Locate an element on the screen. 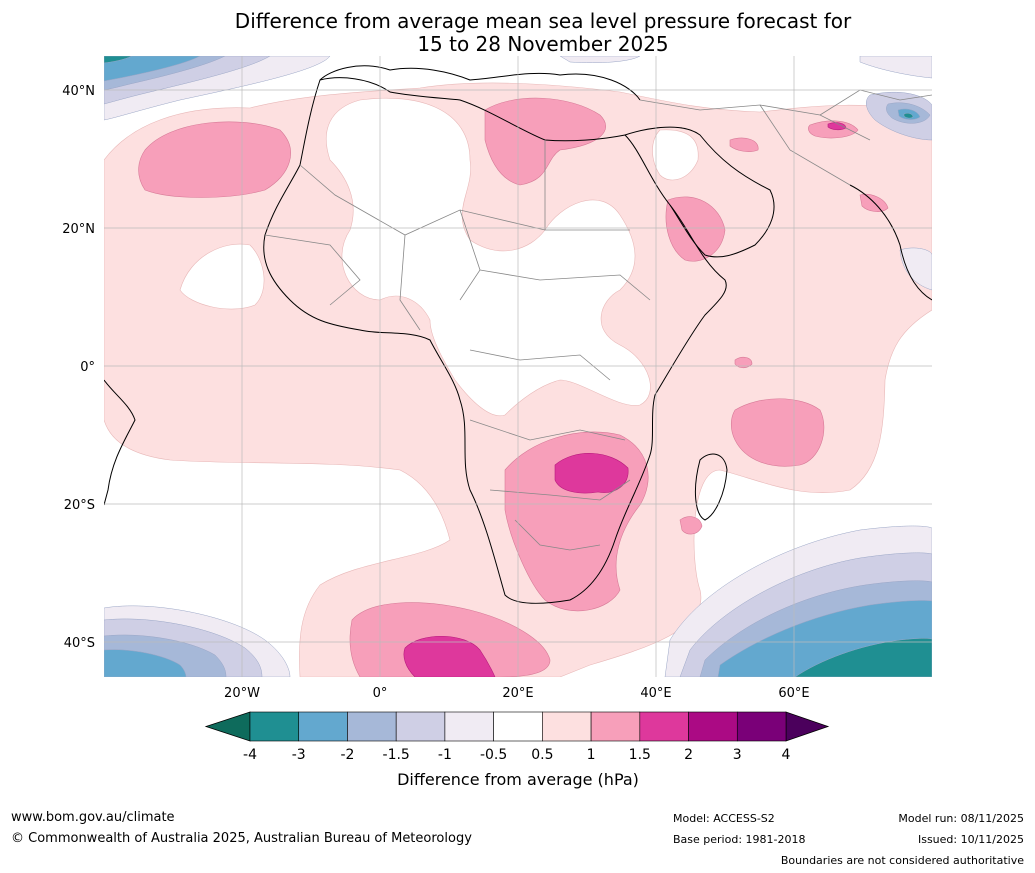  colorbar: -4 -3 -2 -1.5 -1 -0.5 0.5 1 1.5 2 3 4 is located at coordinates (517, 737).